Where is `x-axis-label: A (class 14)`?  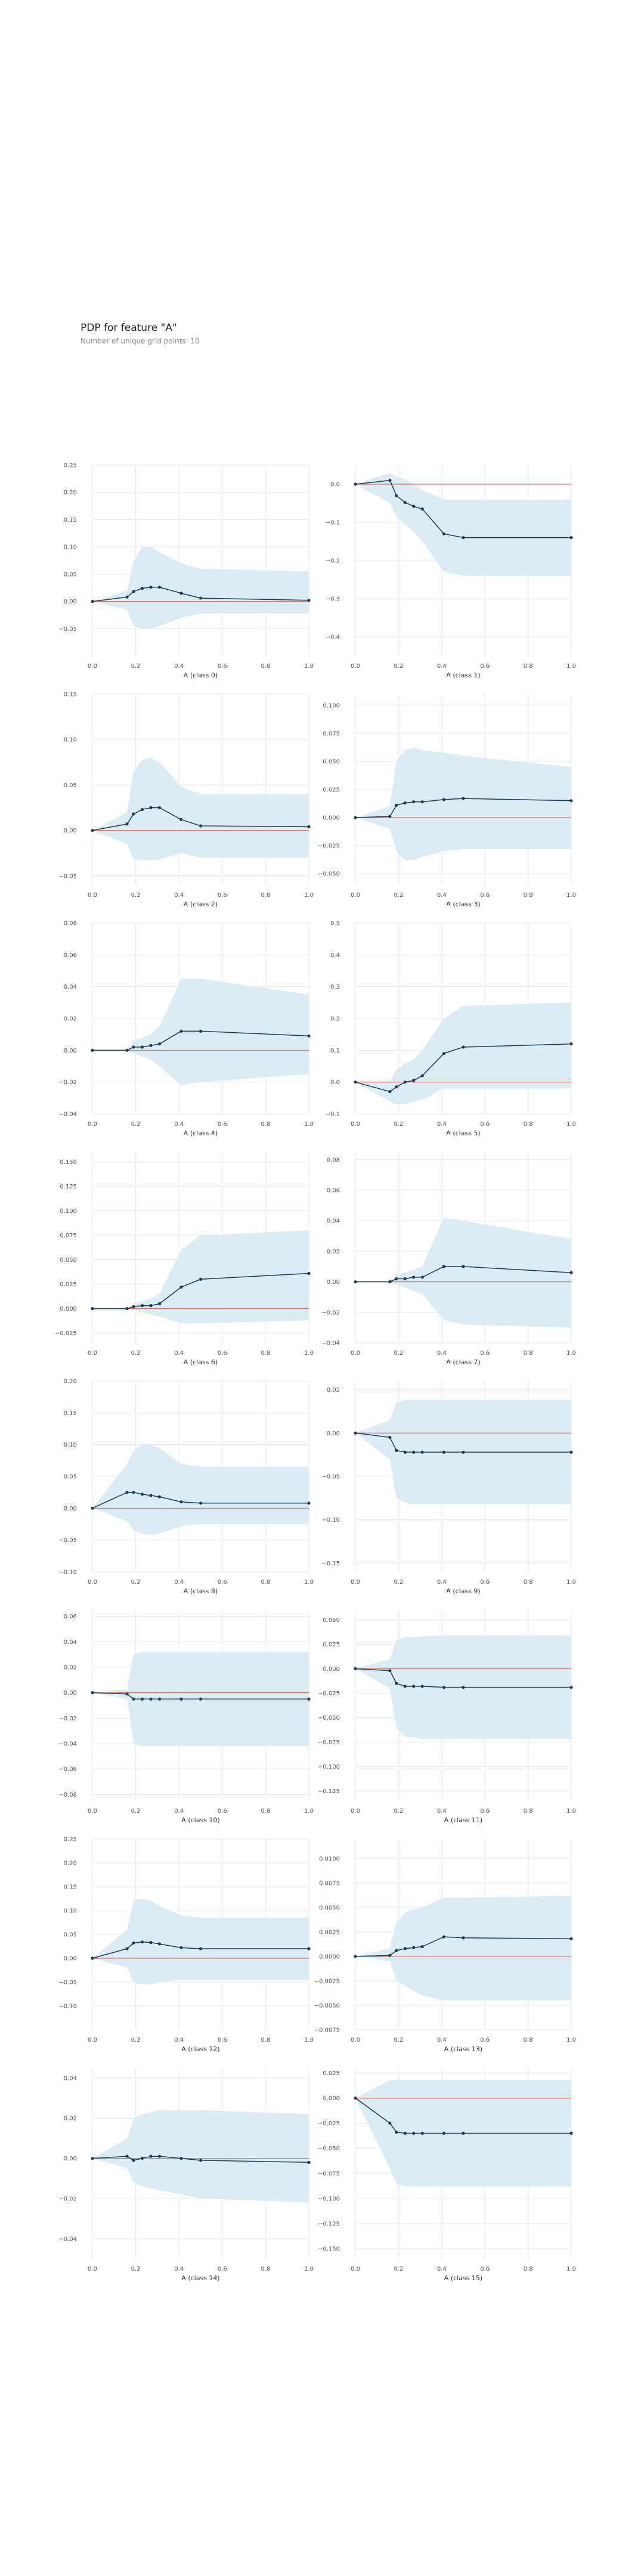 x-axis-label: A (class 14) is located at coordinates (200, 2278).